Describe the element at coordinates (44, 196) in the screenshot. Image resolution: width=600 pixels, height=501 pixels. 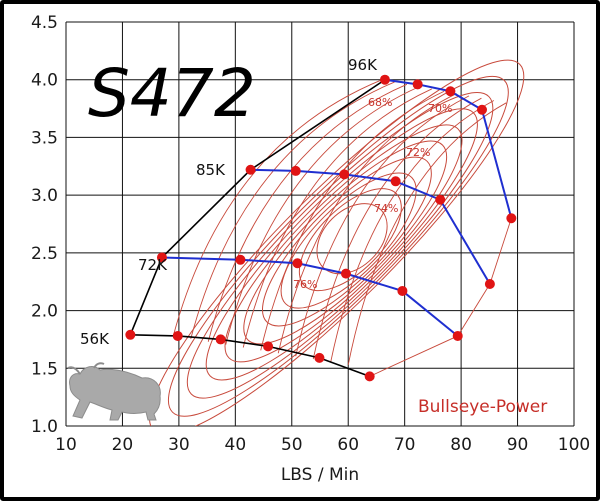
I see `y-tick-label: 3.0` at that location.